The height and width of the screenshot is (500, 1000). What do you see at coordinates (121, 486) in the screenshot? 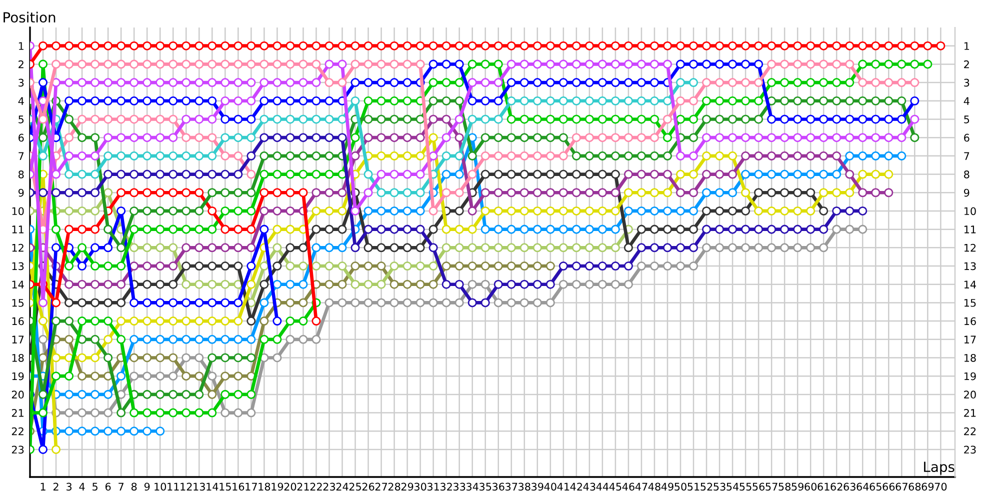
I see `x-tick-label: 7` at bounding box center [121, 486].